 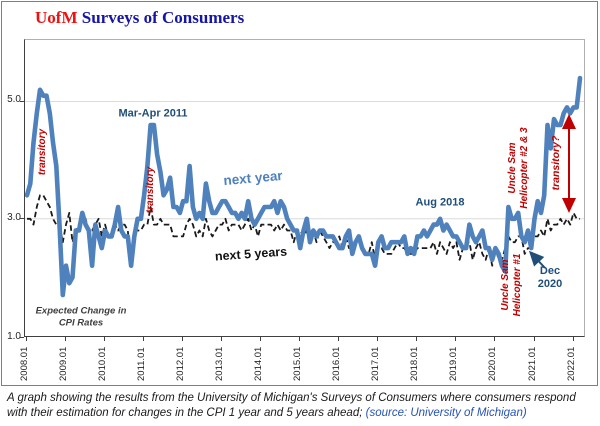 I want to click on page-title: UofM Surveys of Consumers, so click(x=139, y=18).